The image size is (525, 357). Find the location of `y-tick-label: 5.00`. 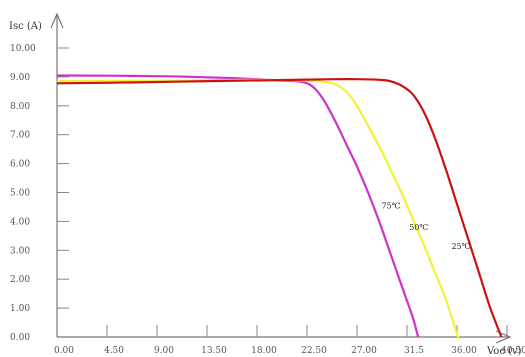

y-tick-label: 5.00 is located at coordinates (20, 194).